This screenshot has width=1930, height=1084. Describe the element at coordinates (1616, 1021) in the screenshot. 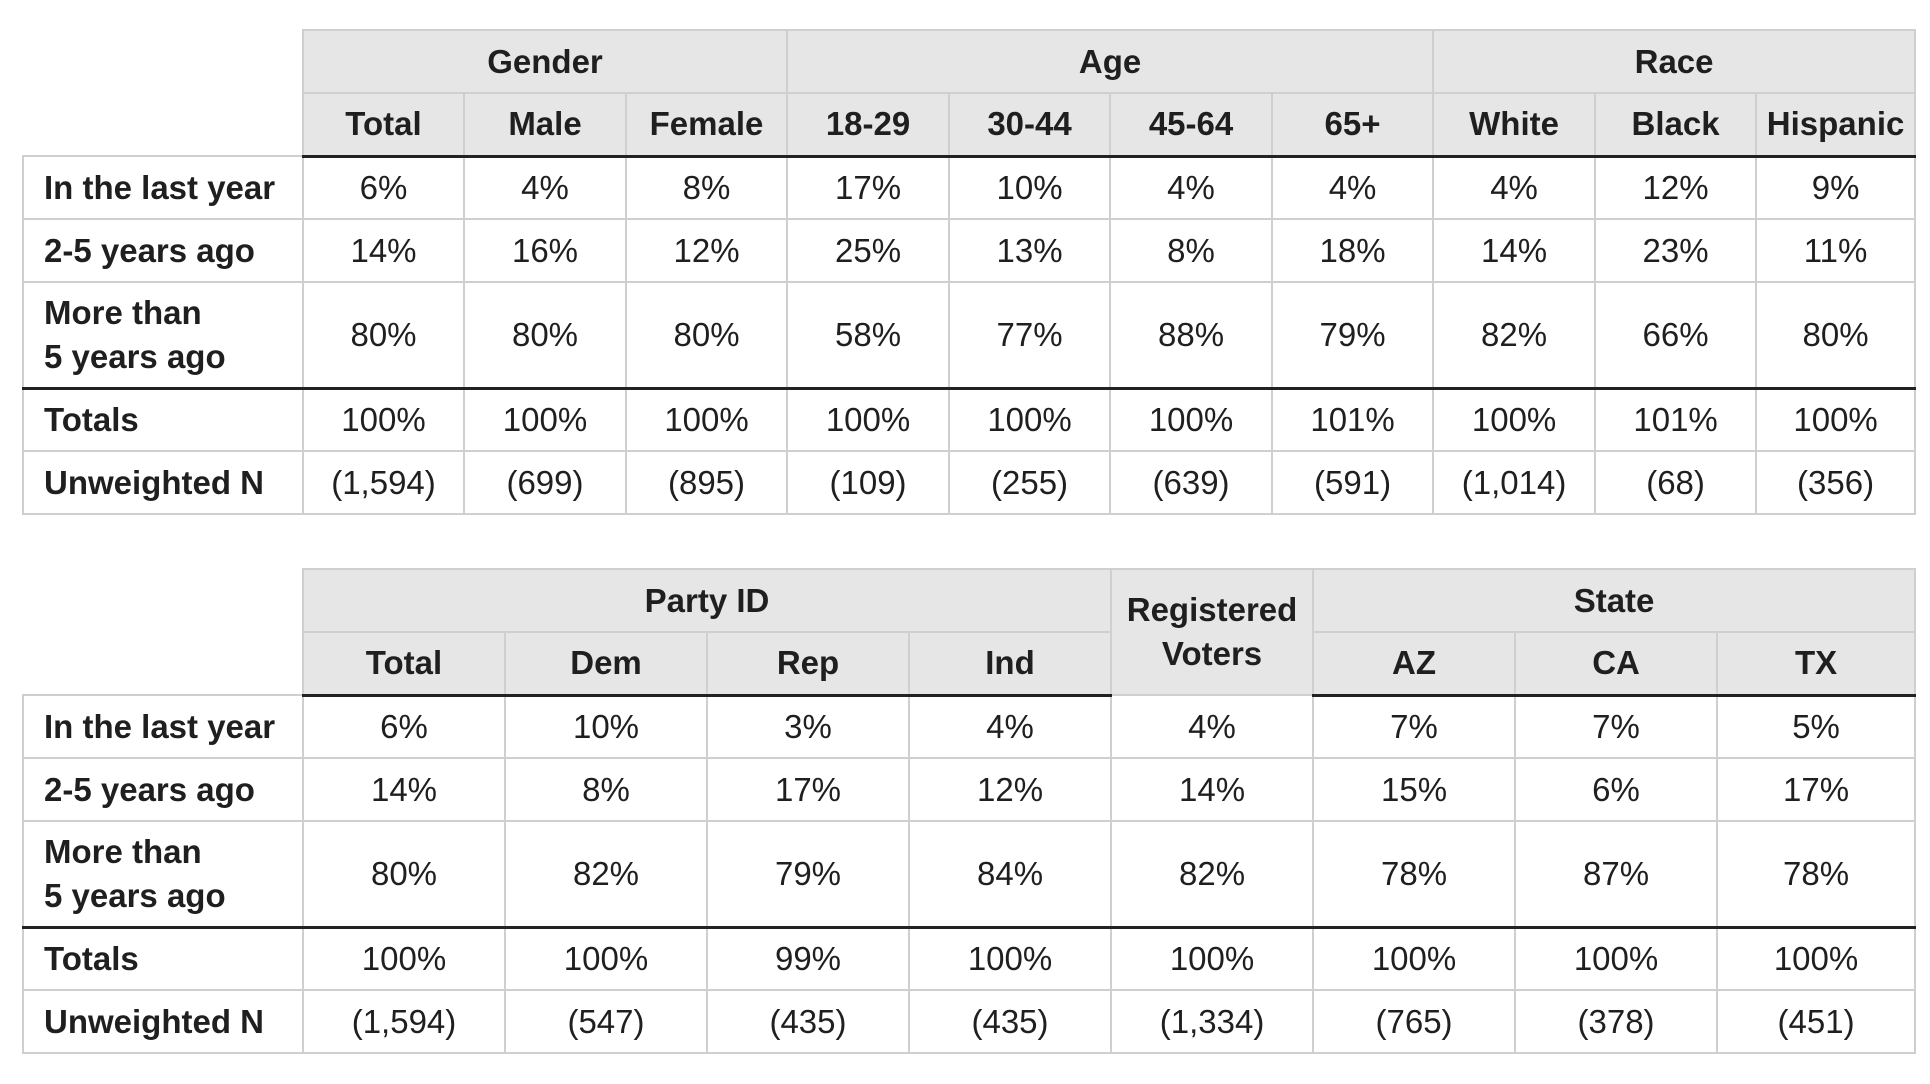

I see `table-cell: (378)` at that location.